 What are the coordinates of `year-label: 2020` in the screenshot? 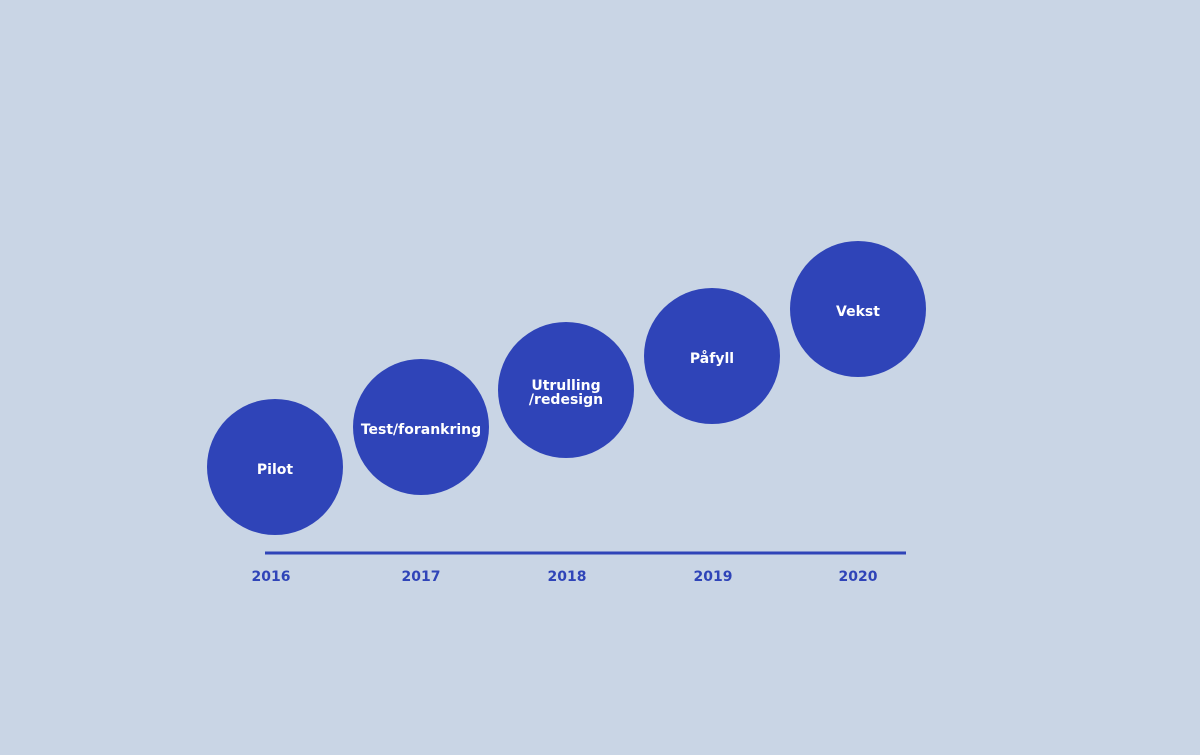 It's located at (858, 577).